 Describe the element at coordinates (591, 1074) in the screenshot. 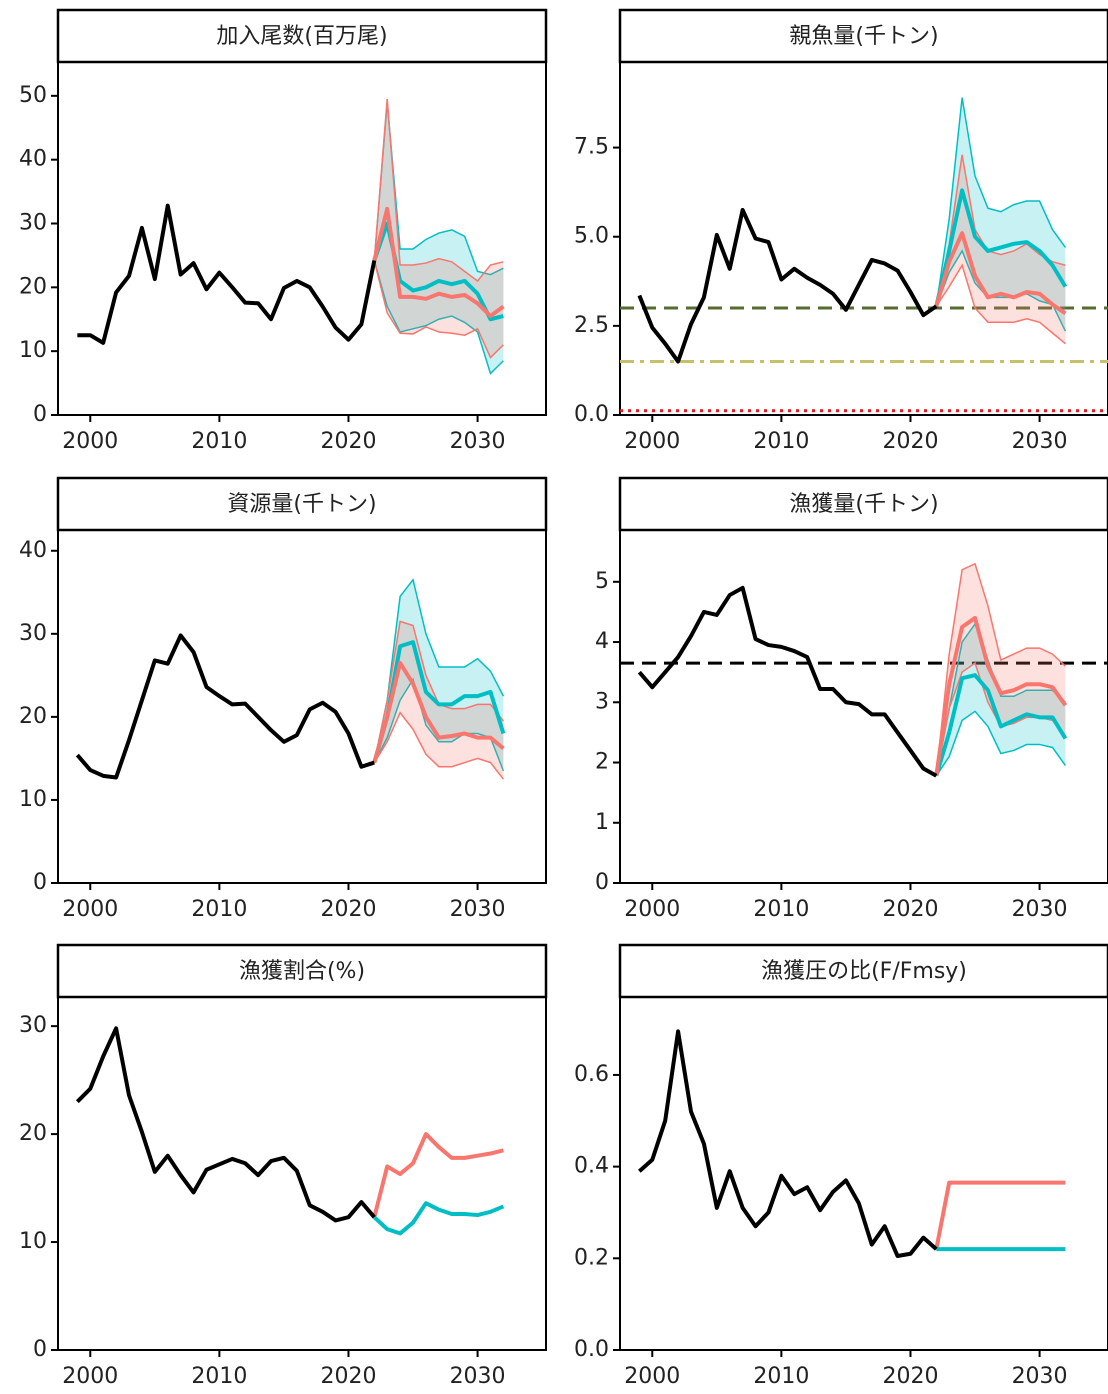

I see `y-tick-label: 0.6` at that location.